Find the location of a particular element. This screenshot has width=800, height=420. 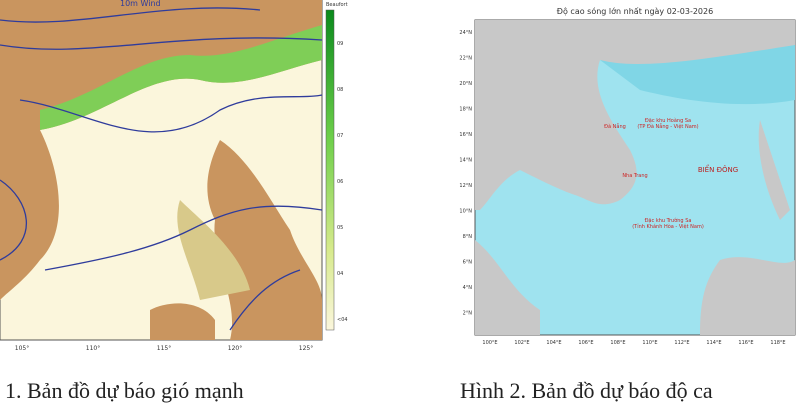

x-label: 115° is located at coordinates (164, 348).